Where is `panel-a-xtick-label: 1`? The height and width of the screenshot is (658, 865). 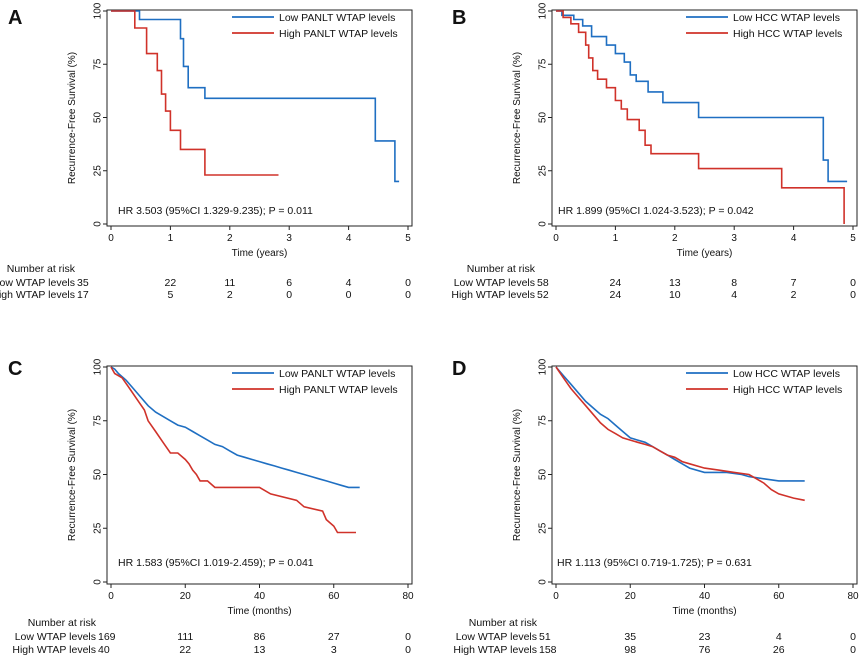
panel-a-xtick-label: 1 is located at coordinates (171, 238).